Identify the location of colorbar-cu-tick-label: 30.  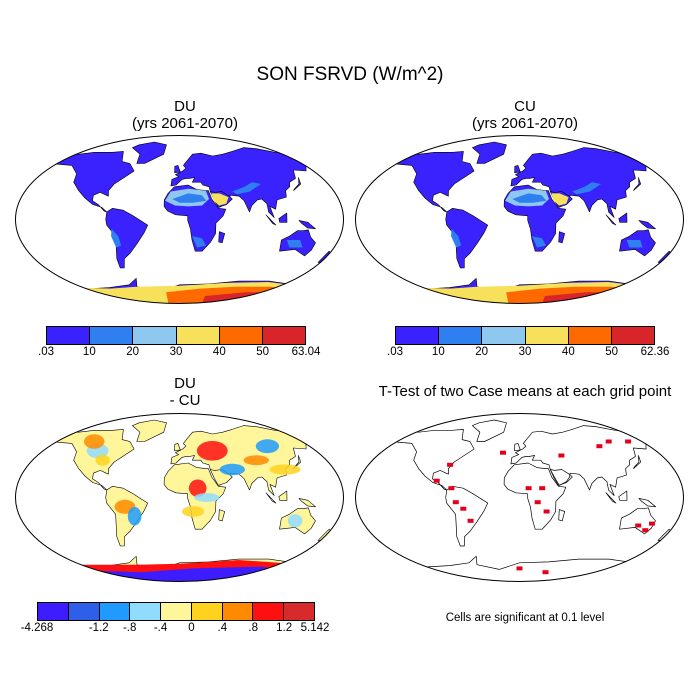
(525, 352).